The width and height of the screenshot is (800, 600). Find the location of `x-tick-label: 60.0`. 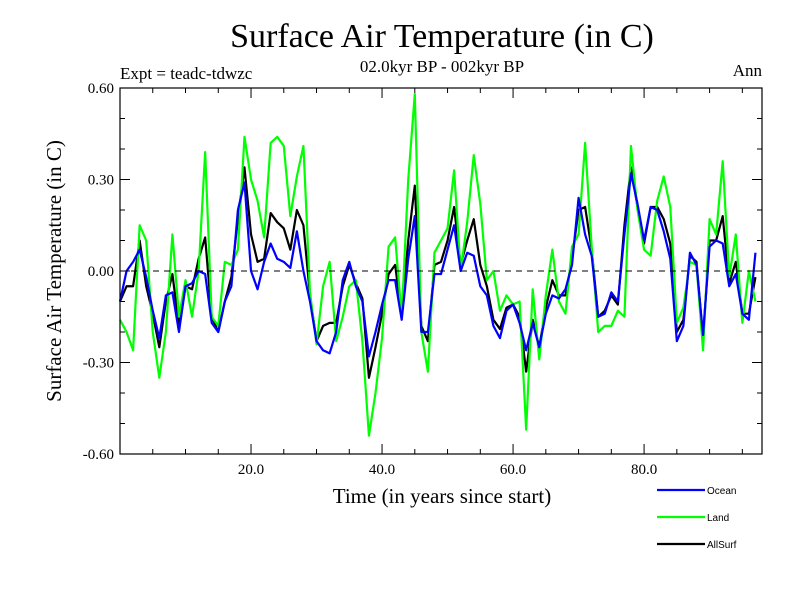

x-tick-label: 60.0 is located at coordinates (513, 470).